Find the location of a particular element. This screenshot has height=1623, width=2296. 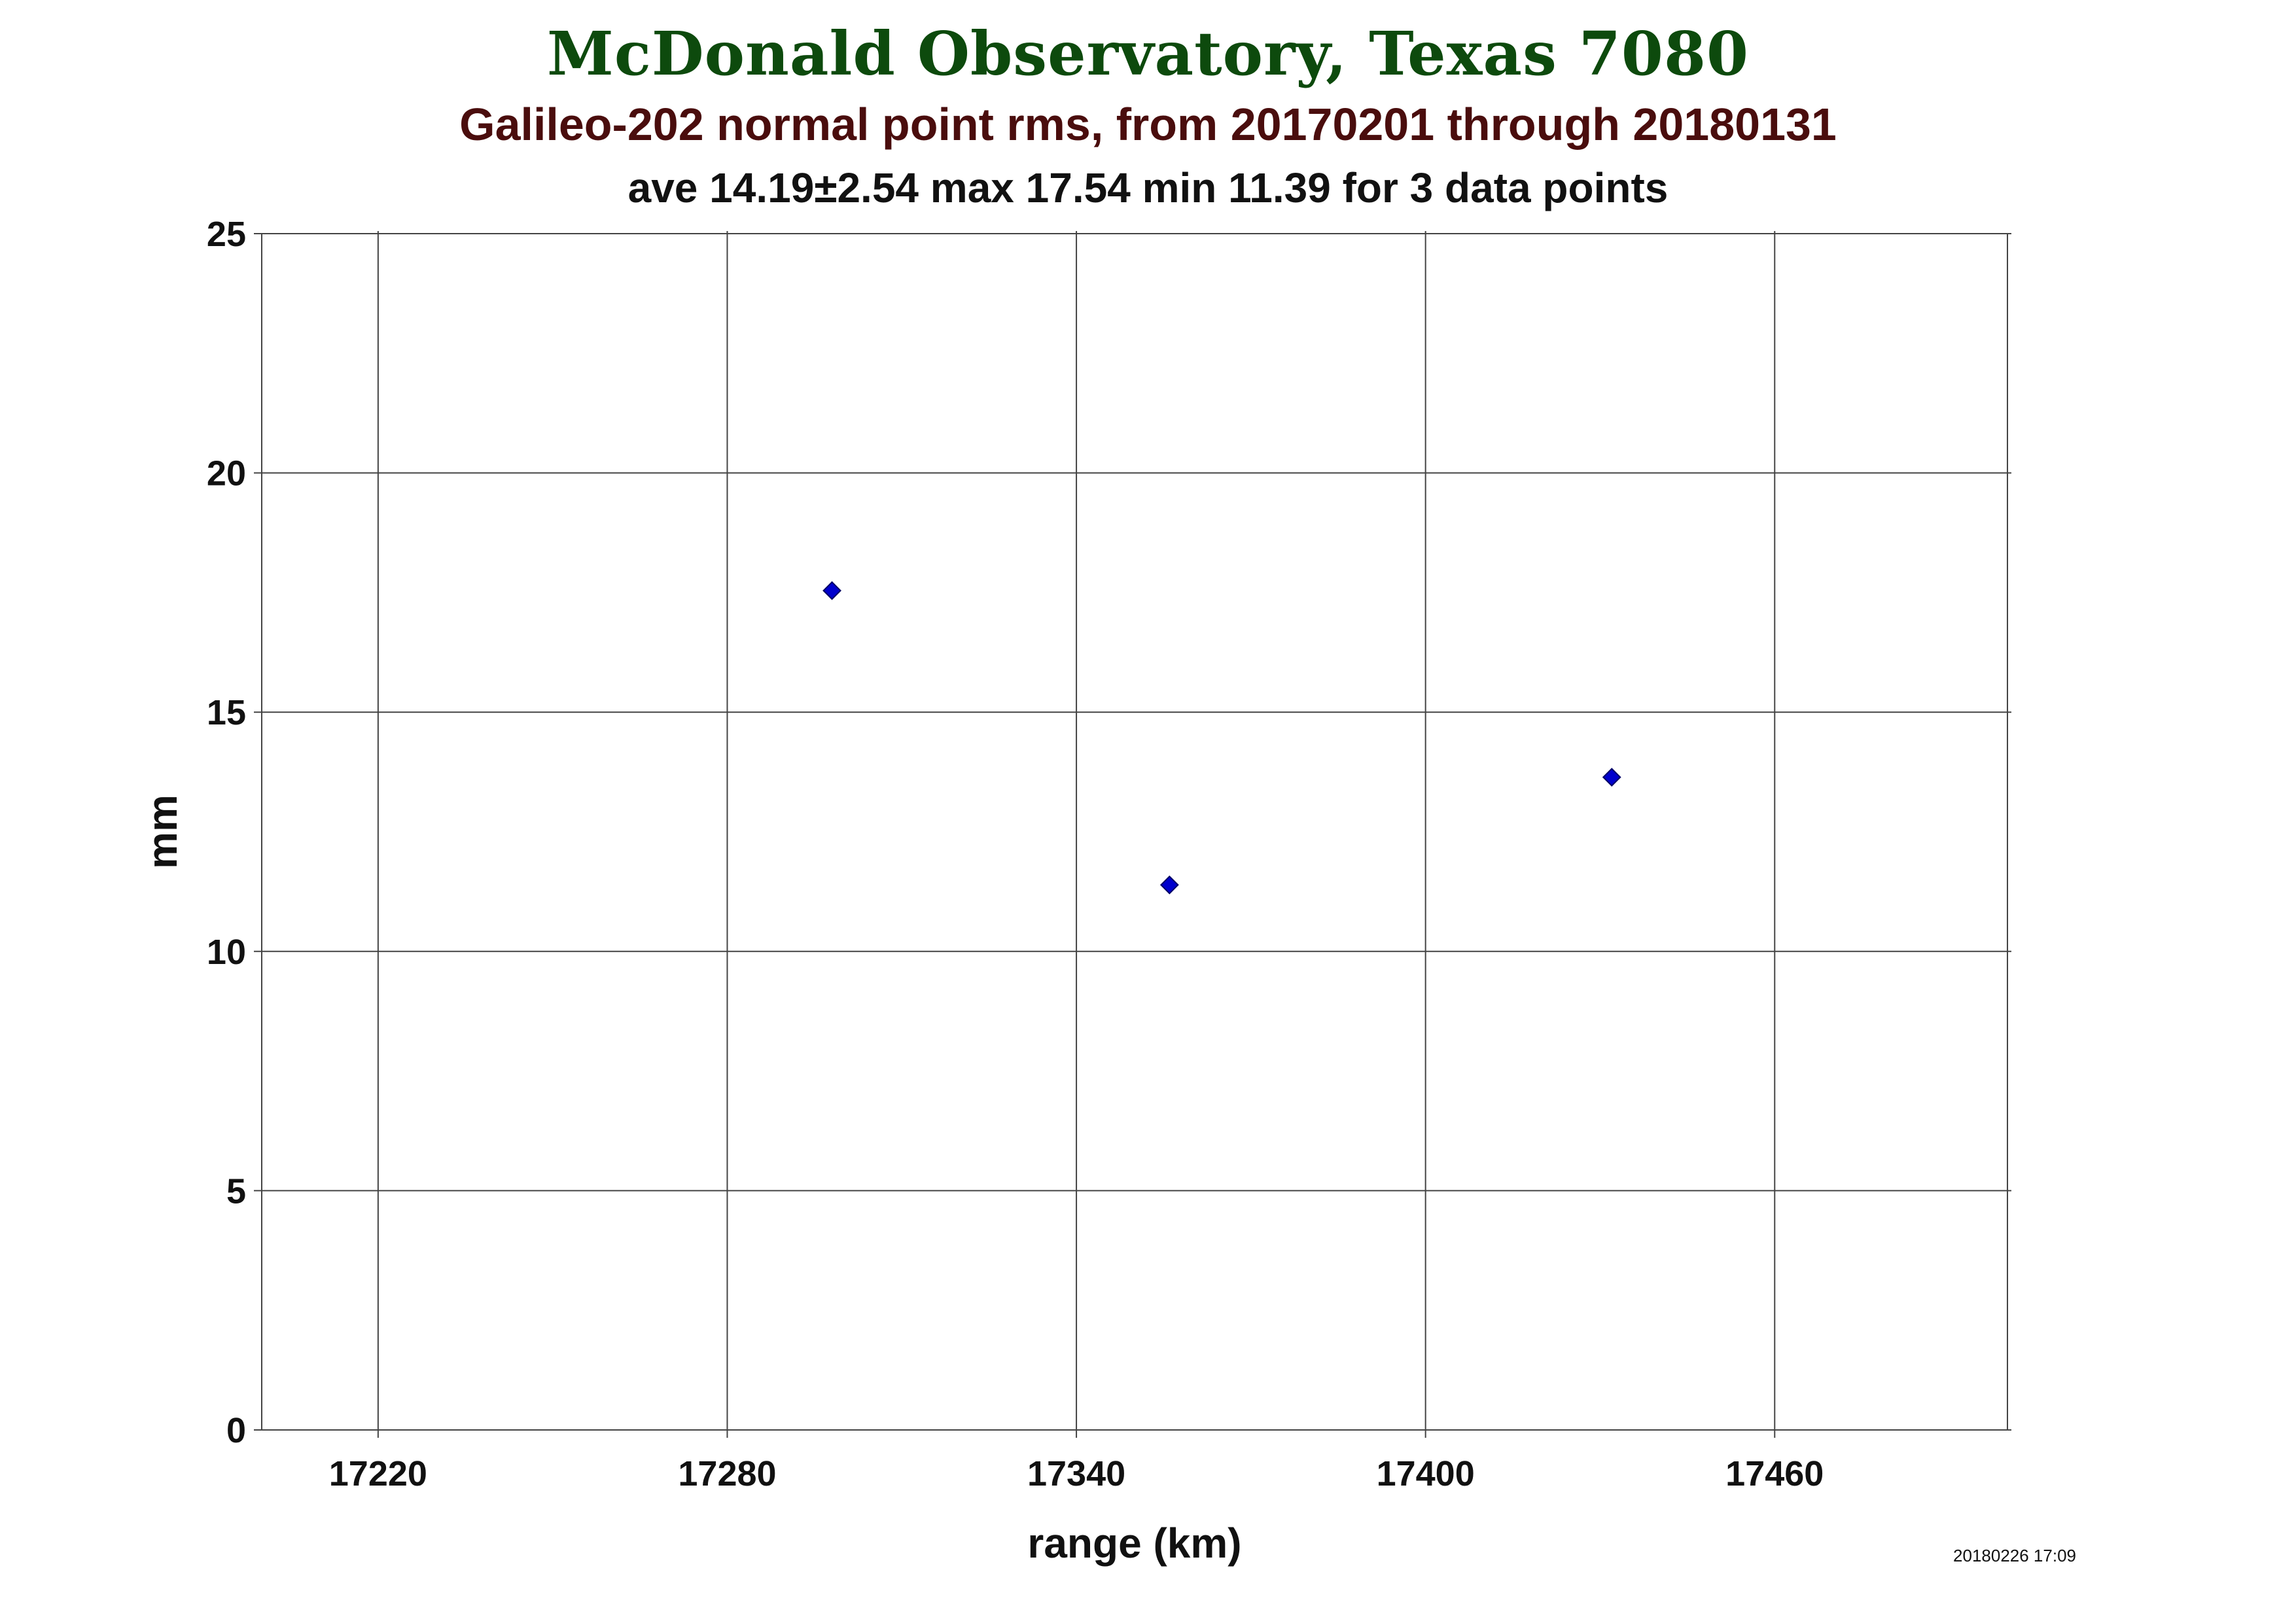

x-axis-label: range (km) is located at coordinates (1134, 1543).